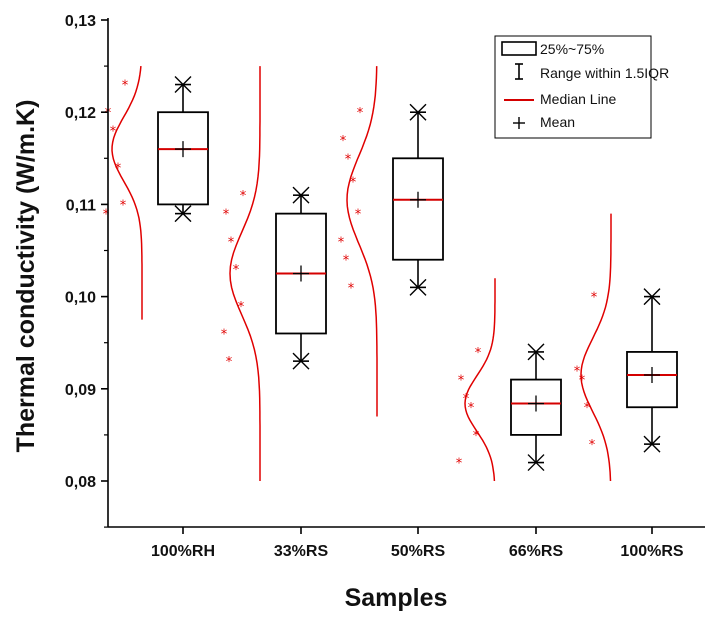 Image resolution: width=713 pixels, height=620 pixels. Describe the element at coordinates (418, 551) in the screenshot. I see `x-tick-label: 50%RS` at that location.